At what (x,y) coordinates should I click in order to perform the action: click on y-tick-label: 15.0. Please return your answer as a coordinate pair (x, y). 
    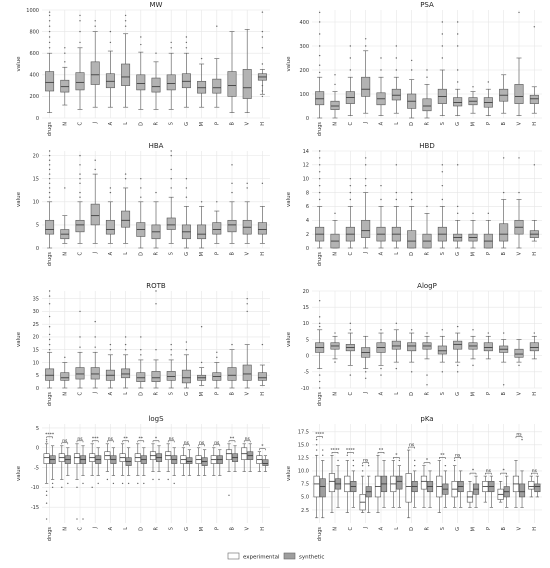
    Looking at the image, I should click on (303, 446).